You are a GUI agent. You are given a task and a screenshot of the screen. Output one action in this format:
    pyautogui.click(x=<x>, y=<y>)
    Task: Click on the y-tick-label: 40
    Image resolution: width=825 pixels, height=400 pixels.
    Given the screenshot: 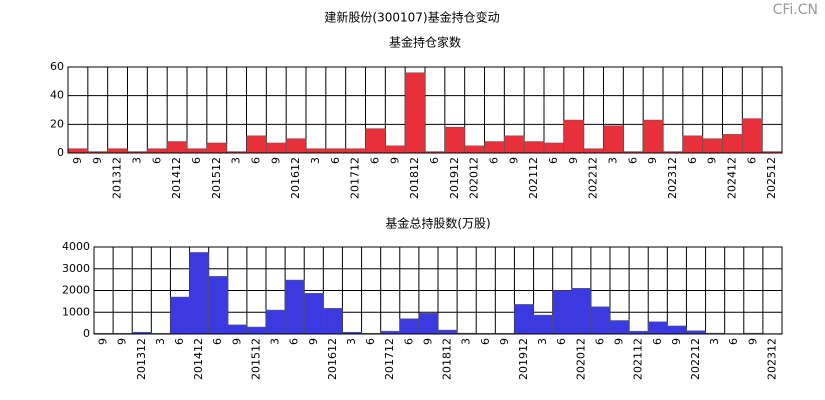 What is the action you would take?
    pyautogui.click(x=57, y=95)
    